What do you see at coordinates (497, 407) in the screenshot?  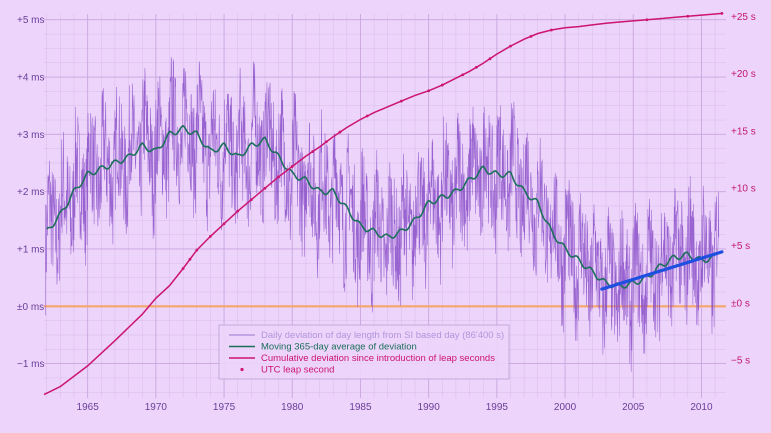 I see `x-axis-tick-label: 1995` at bounding box center [497, 407].